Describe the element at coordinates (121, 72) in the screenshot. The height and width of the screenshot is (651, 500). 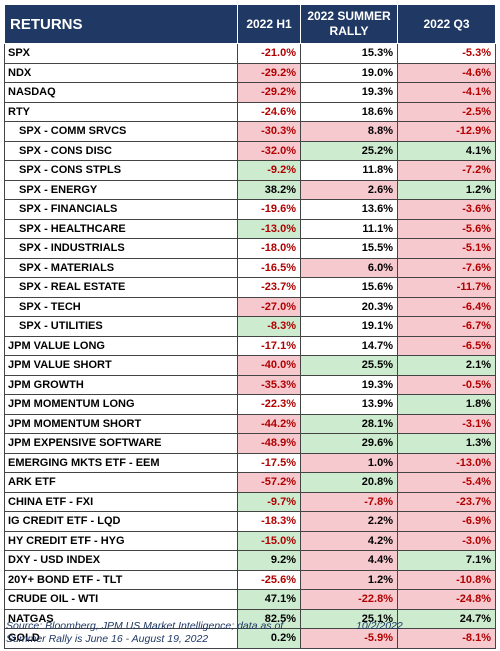
I see `row-label: NDX` at that location.